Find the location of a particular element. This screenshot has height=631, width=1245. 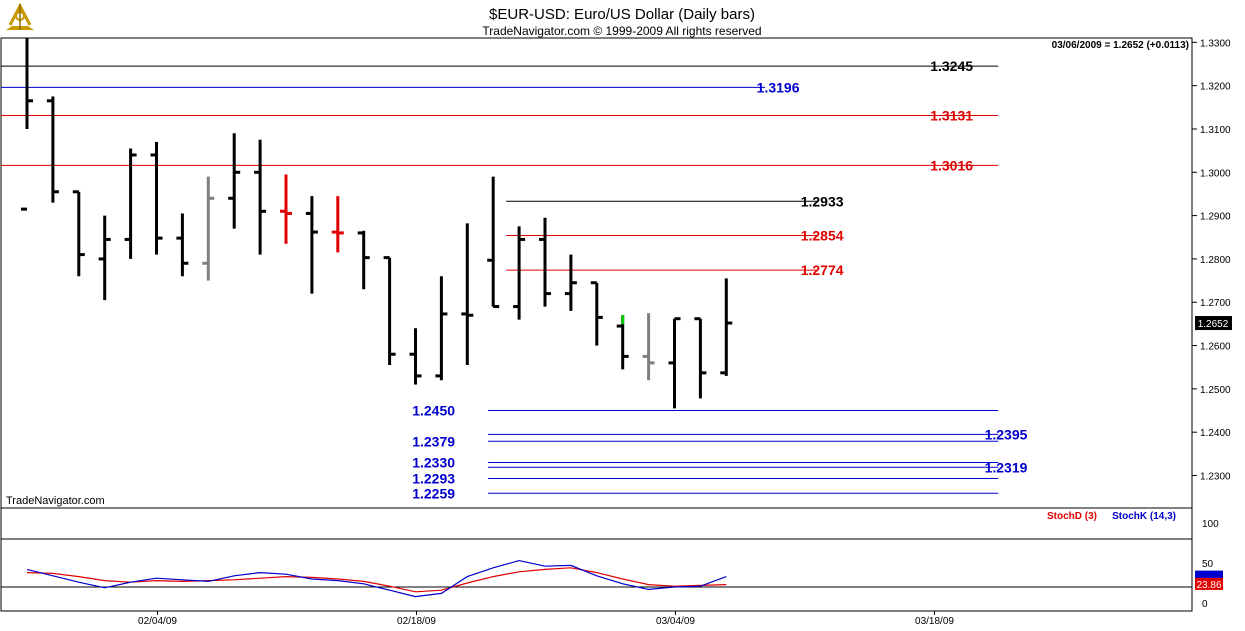

price-tick-label: 1.3200 is located at coordinates (1215, 87).